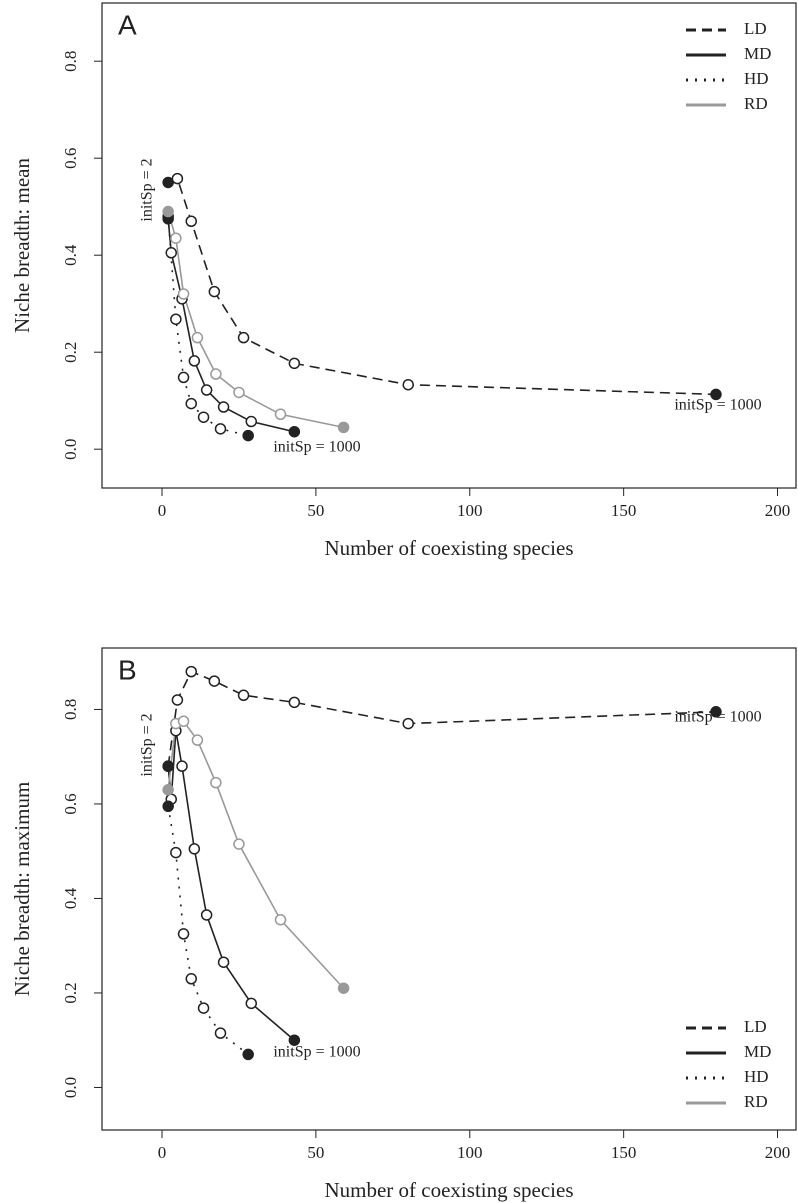  Describe the element at coordinates (127, 24) in the screenshot. I see `panel-label: A` at that location.